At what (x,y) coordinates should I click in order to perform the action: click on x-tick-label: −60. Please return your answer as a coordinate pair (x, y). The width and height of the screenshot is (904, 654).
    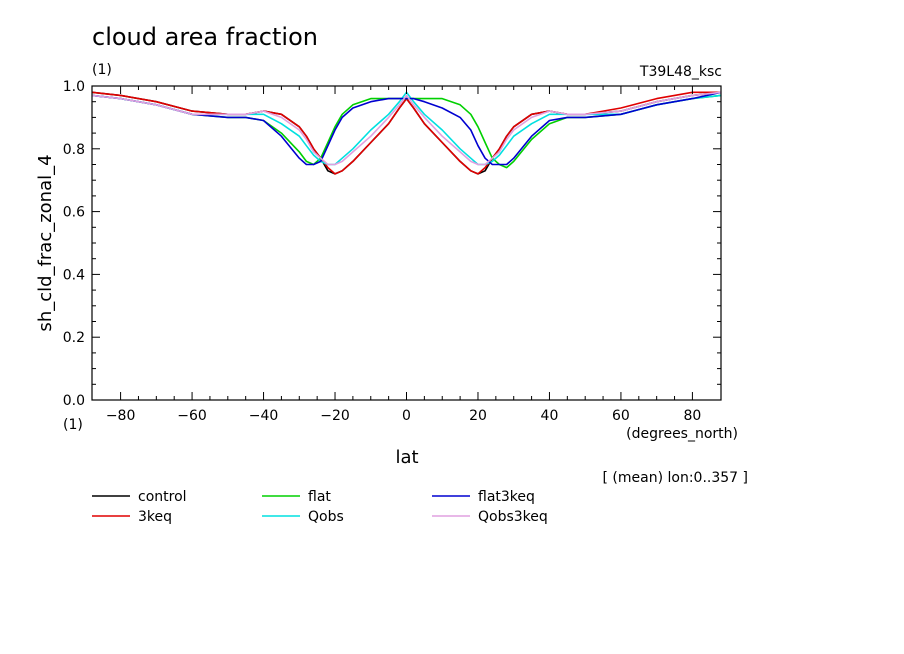
    Looking at the image, I should click on (192, 416).